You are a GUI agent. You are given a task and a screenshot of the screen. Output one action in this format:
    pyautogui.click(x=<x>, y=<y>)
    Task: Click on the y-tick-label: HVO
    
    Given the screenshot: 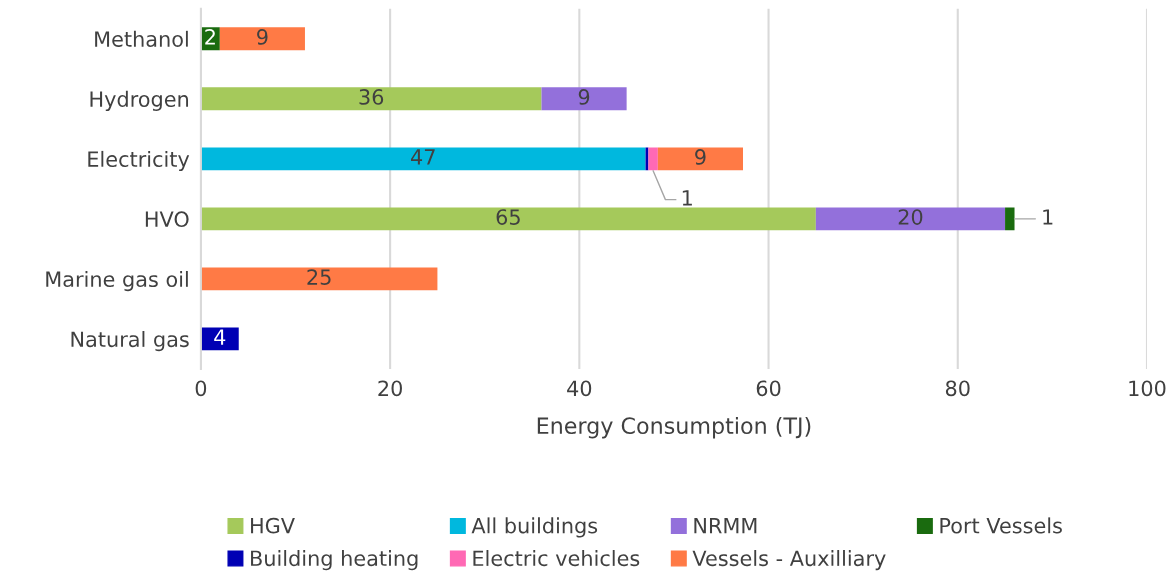 What is the action you would take?
    pyautogui.click(x=167, y=219)
    